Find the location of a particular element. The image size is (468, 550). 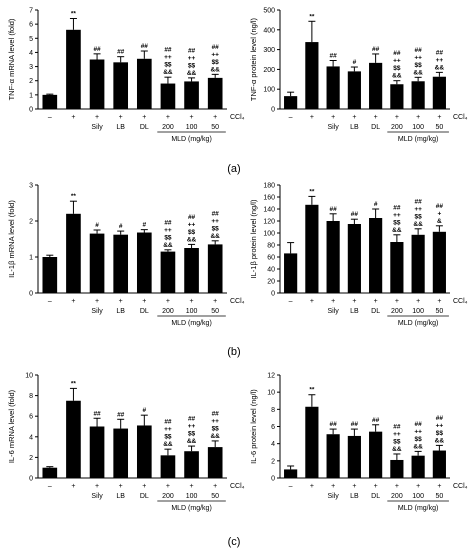

y-tick-label: 80 is located at coordinates (271, 246).